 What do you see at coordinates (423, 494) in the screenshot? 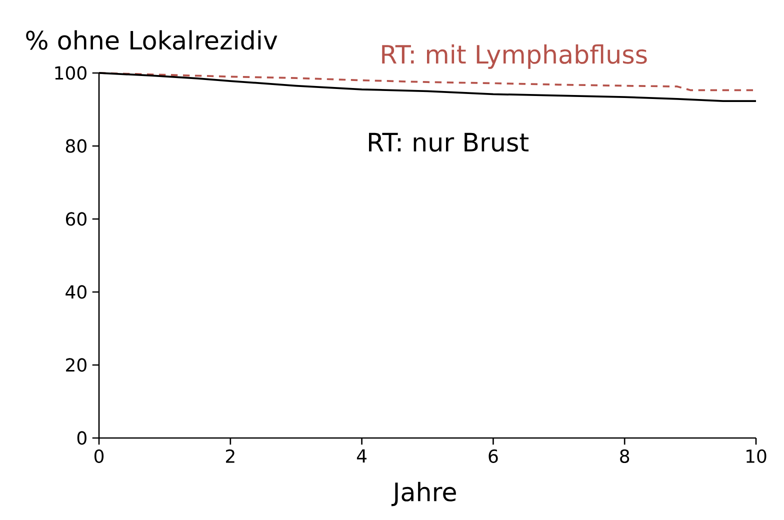
I see `x-axis-title: Jahre` at bounding box center [423, 494].